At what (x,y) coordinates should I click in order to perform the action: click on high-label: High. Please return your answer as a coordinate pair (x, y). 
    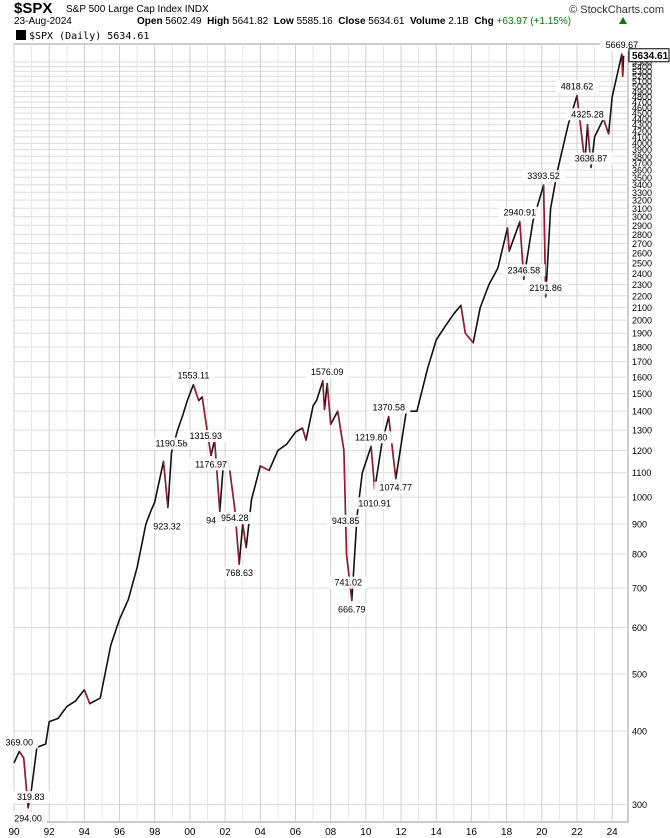
    Looking at the image, I should click on (218, 21).